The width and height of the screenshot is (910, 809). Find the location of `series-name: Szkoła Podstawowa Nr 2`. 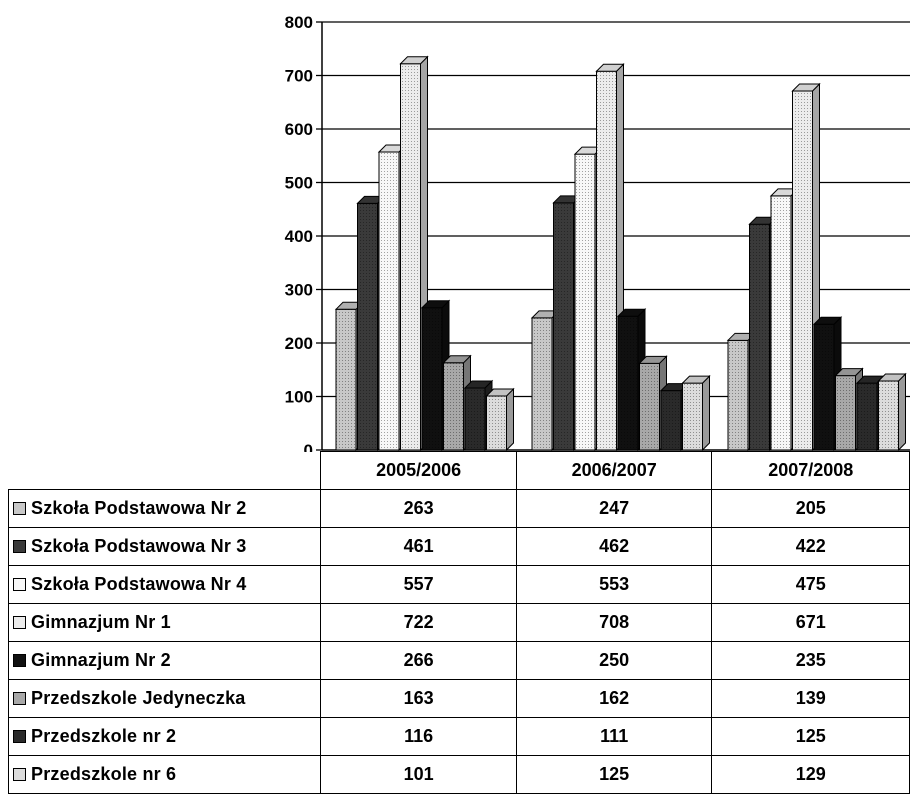

series-name: Szkoła Podstawowa Nr 2 is located at coordinates (139, 508).